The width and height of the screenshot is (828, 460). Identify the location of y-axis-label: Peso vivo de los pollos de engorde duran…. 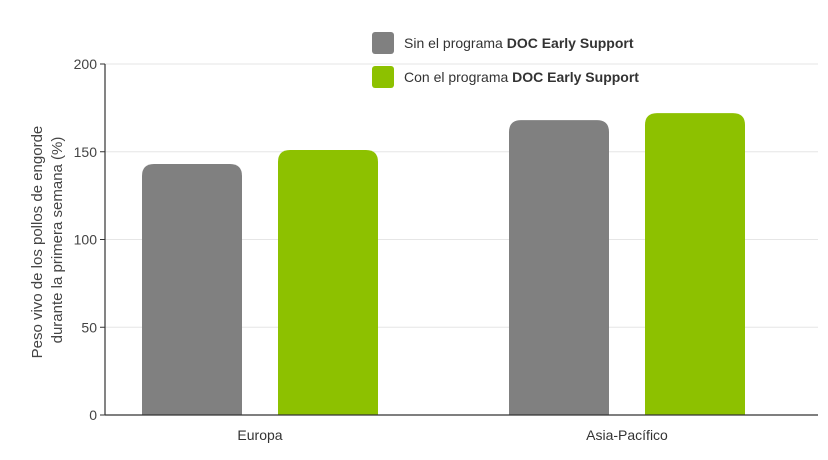
(47, 240).